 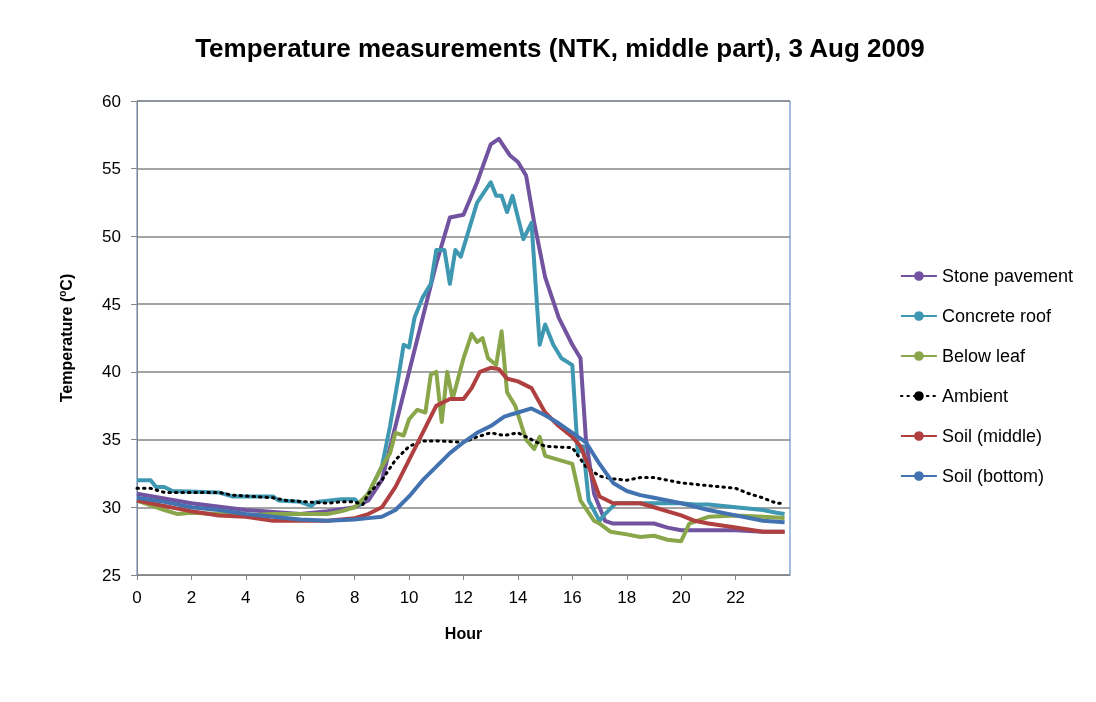 What do you see at coordinates (111, 169) in the screenshot?
I see `y-tick-label: 55` at bounding box center [111, 169].